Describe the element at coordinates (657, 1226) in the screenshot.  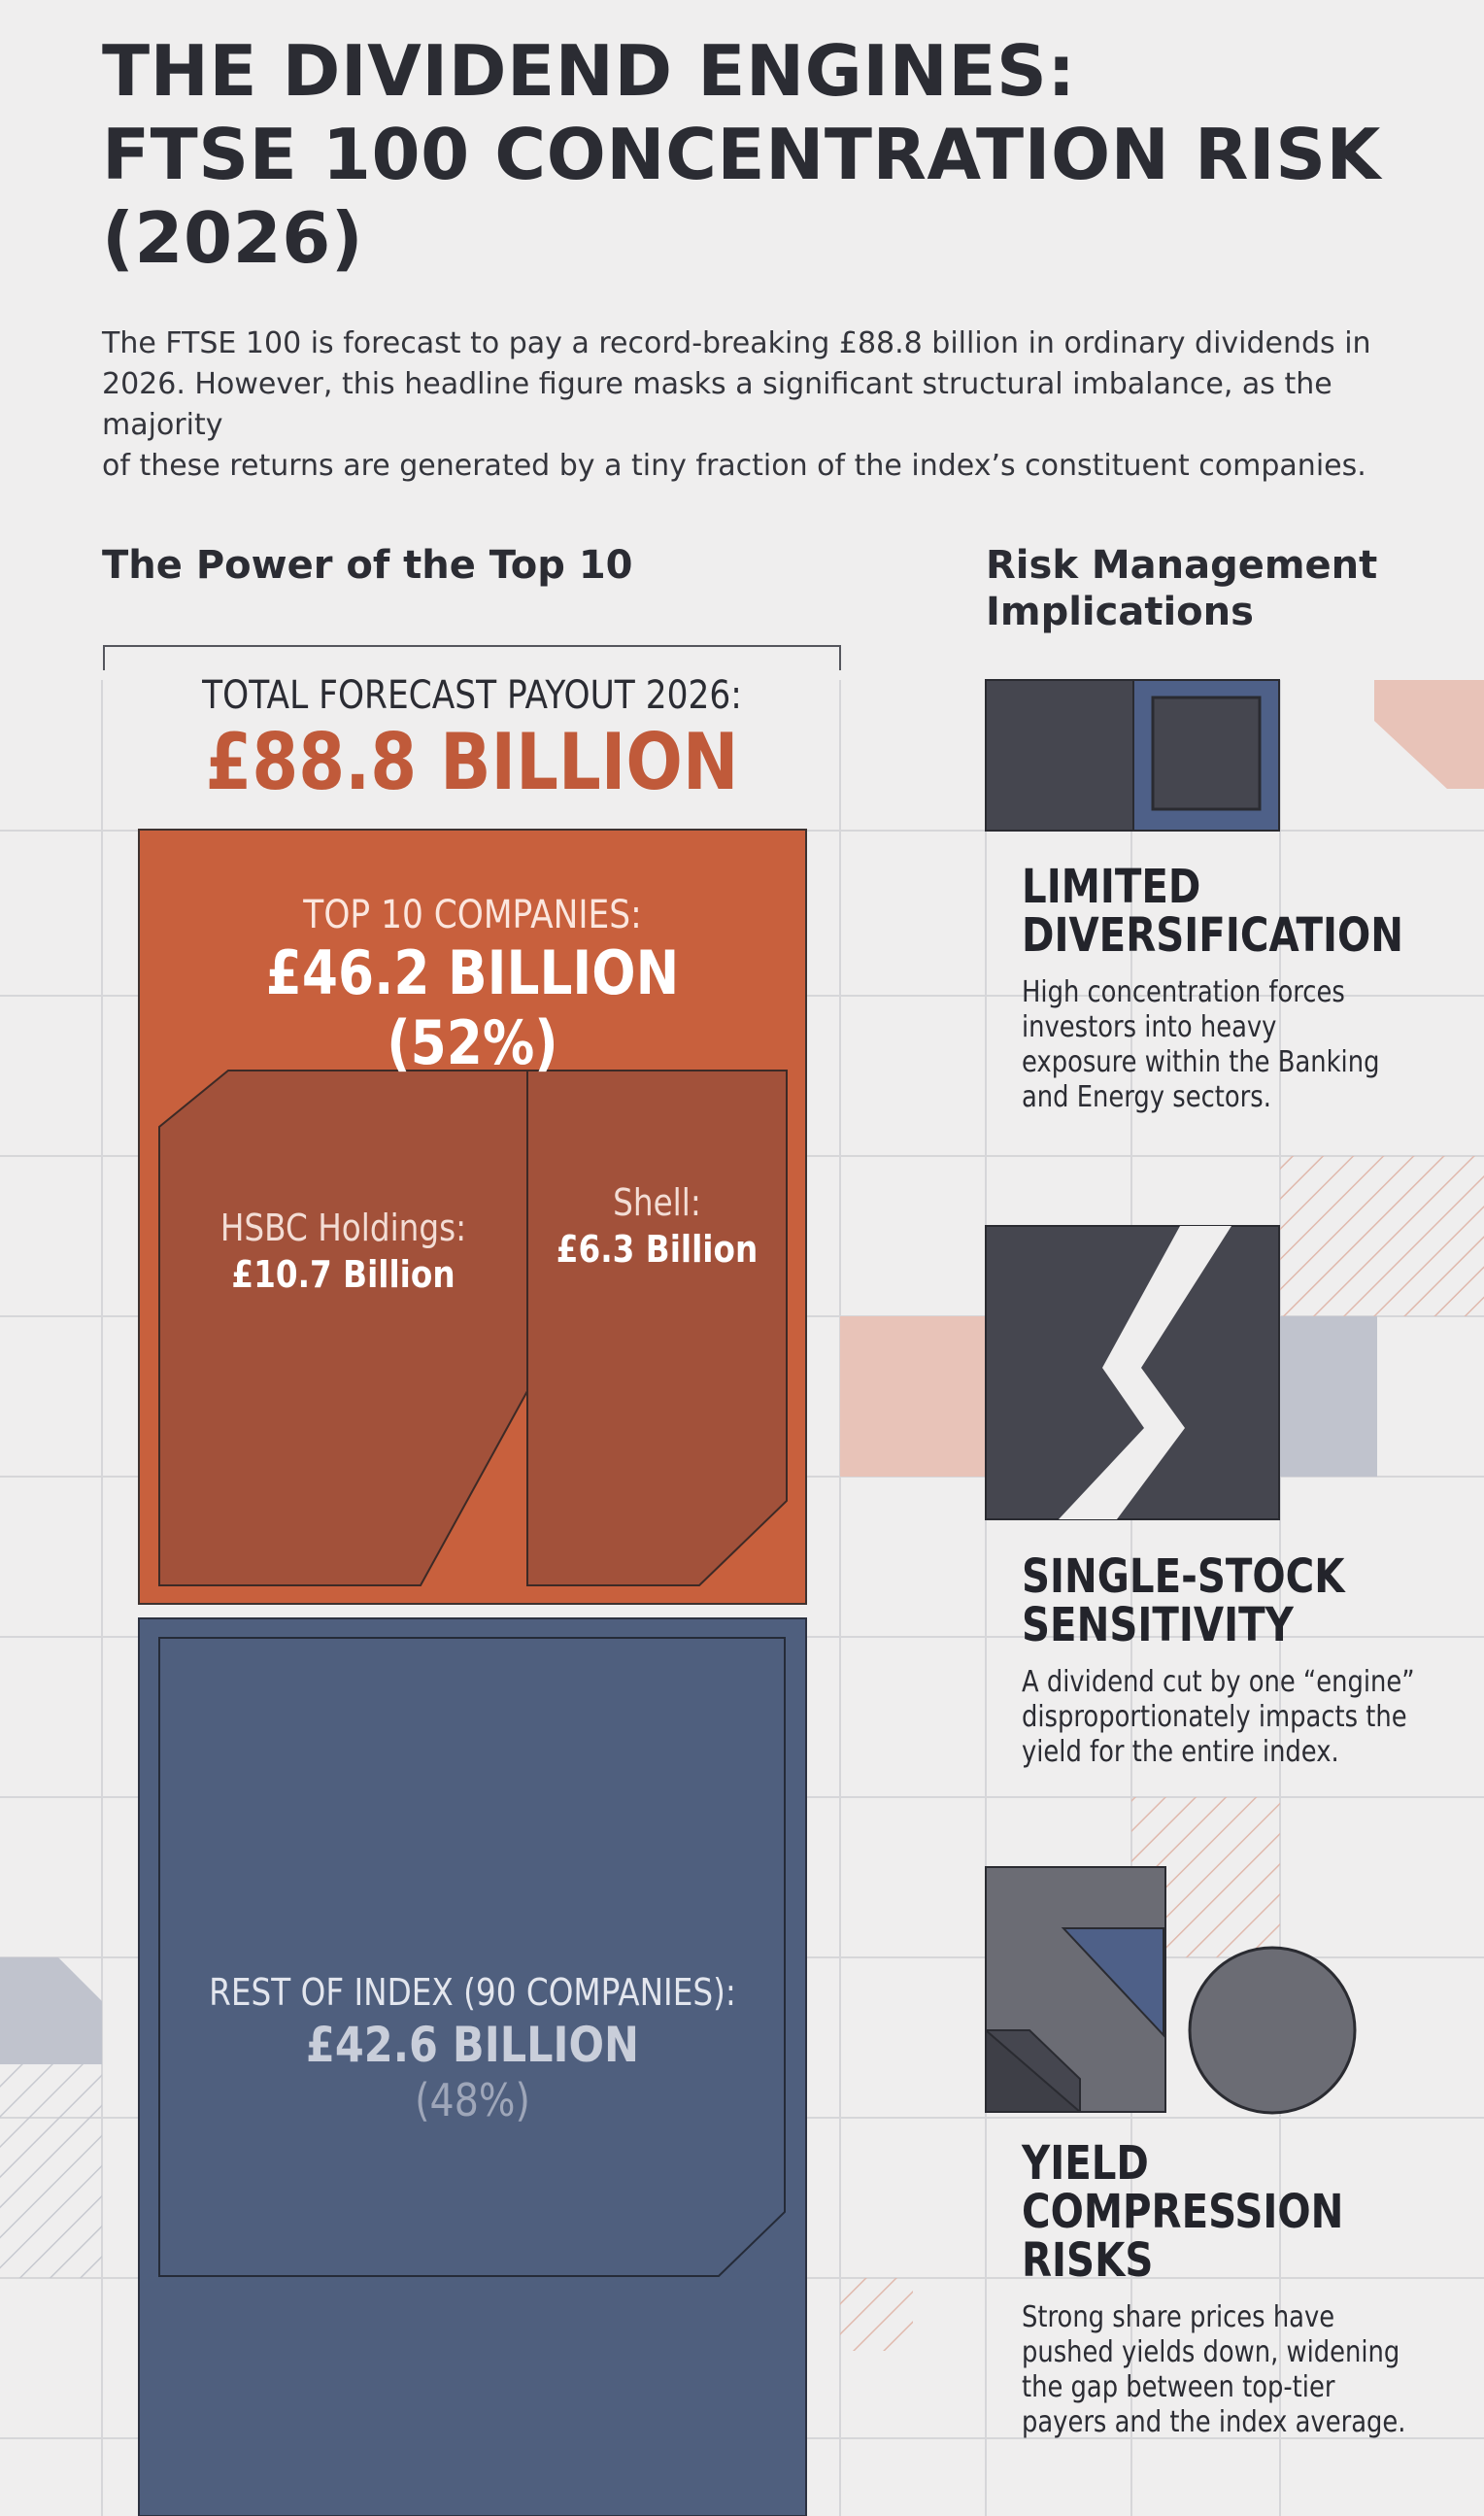
I see `shell-text: Shell: £6.3 Billion` at that location.